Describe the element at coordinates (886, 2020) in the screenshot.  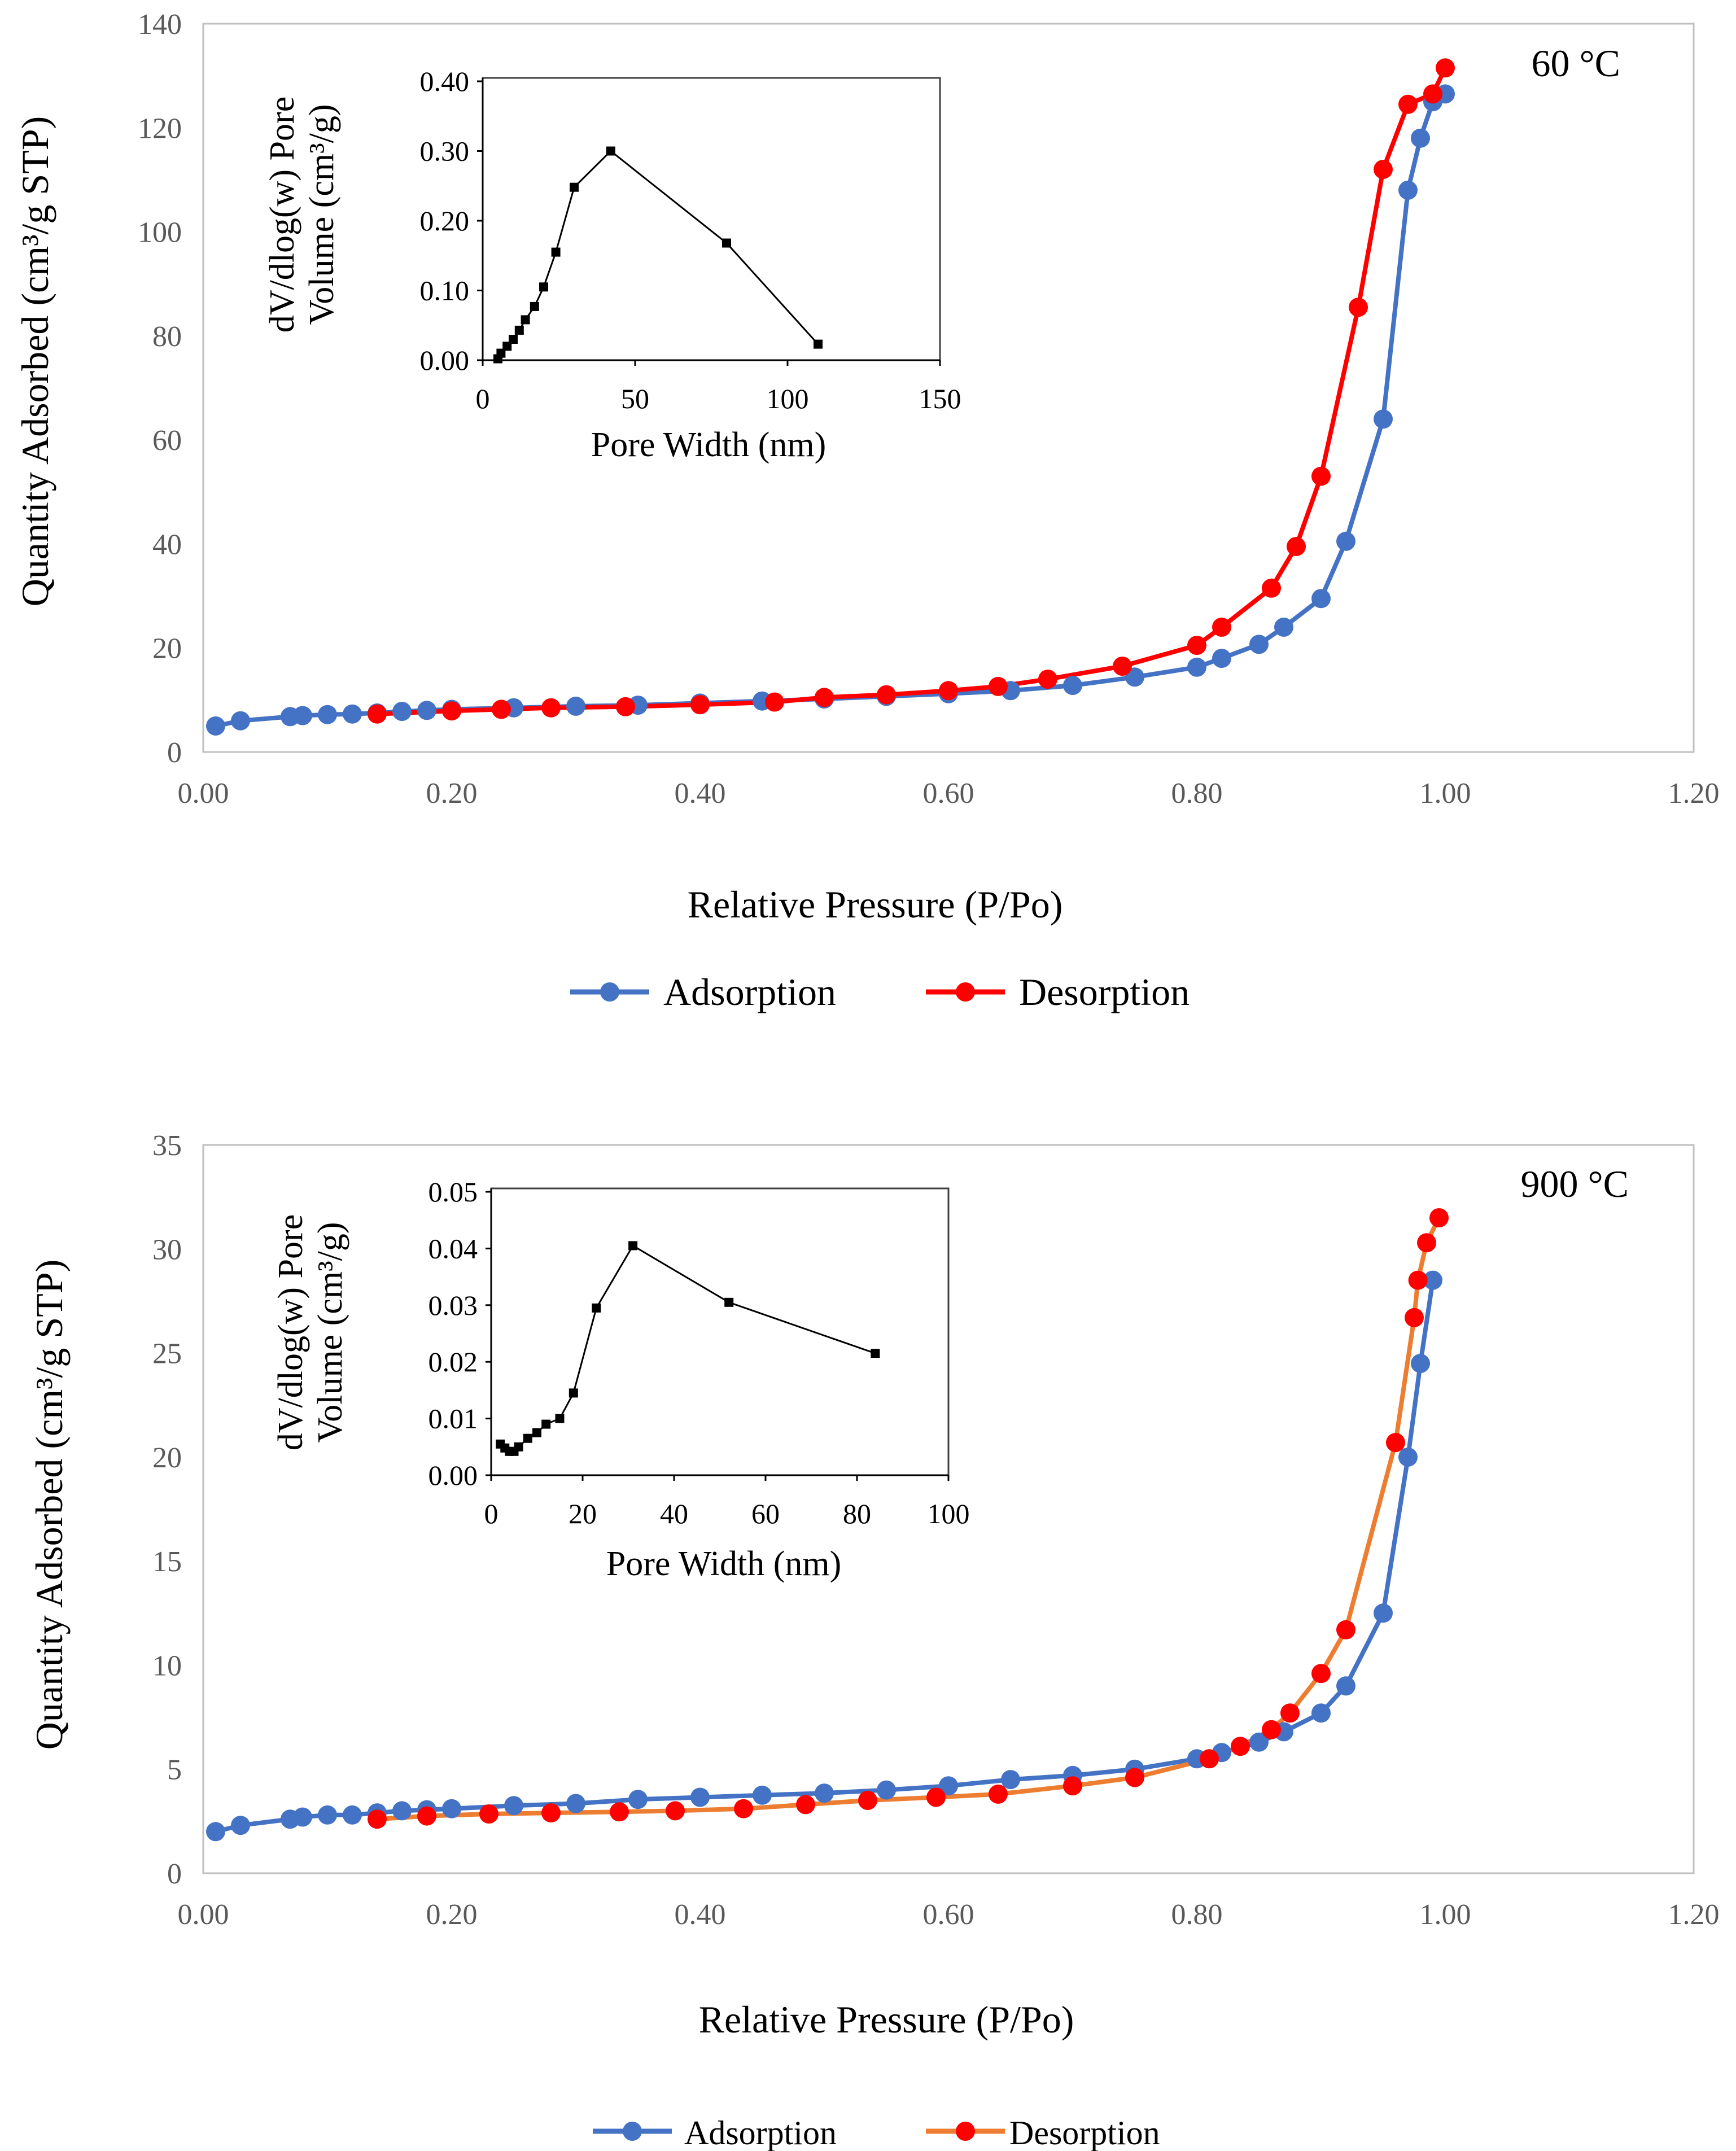
I see `x-axis-title: Relative Pressure (P/Po)` at that location.